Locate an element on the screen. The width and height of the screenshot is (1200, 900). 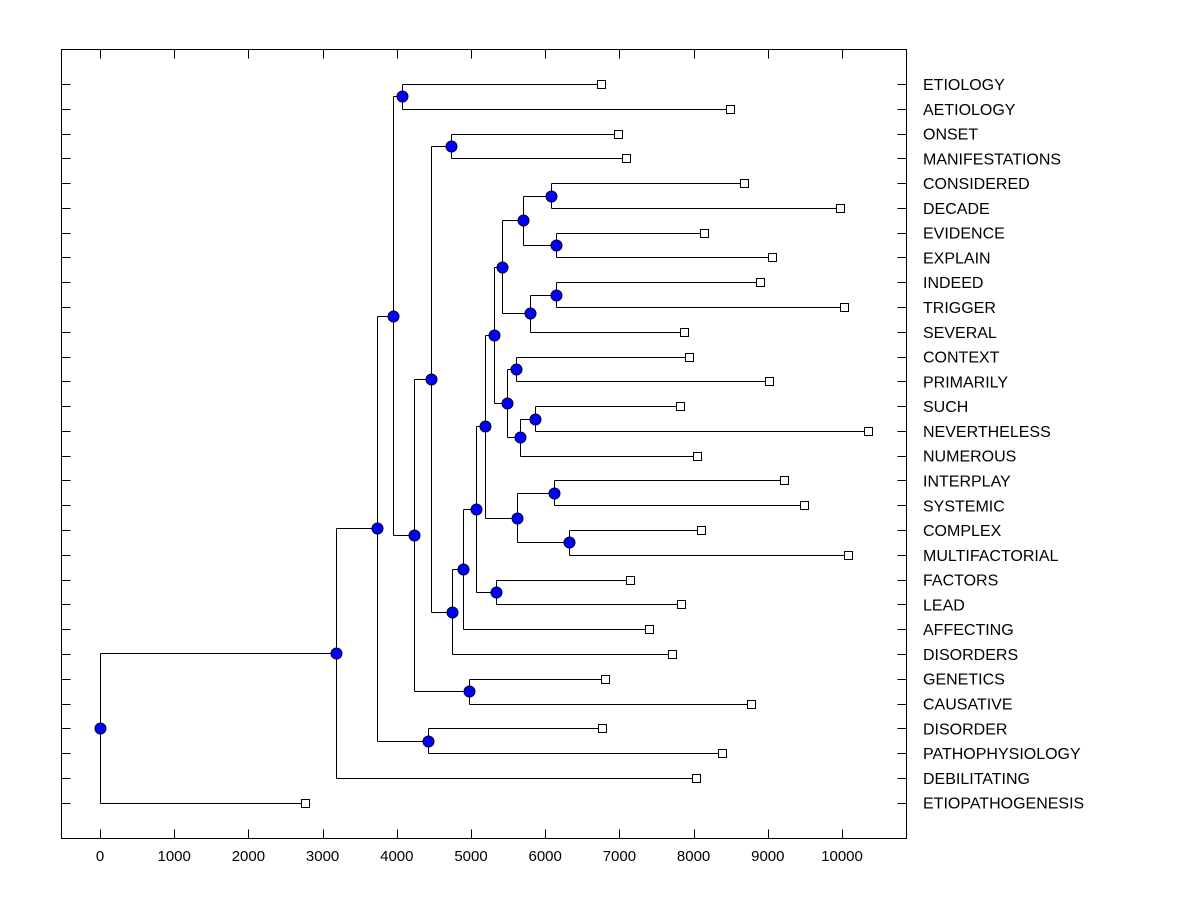
leaf-label: SEVERAL is located at coordinates (960, 333).